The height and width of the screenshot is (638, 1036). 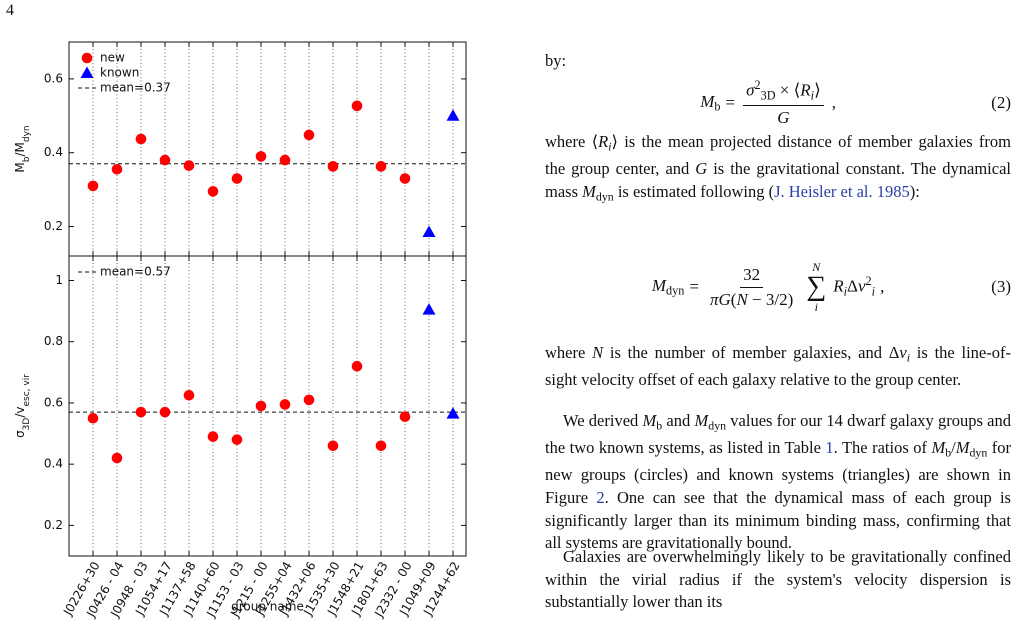 What do you see at coordinates (10, 10) in the screenshot?
I see `page-number: 4` at bounding box center [10, 10].